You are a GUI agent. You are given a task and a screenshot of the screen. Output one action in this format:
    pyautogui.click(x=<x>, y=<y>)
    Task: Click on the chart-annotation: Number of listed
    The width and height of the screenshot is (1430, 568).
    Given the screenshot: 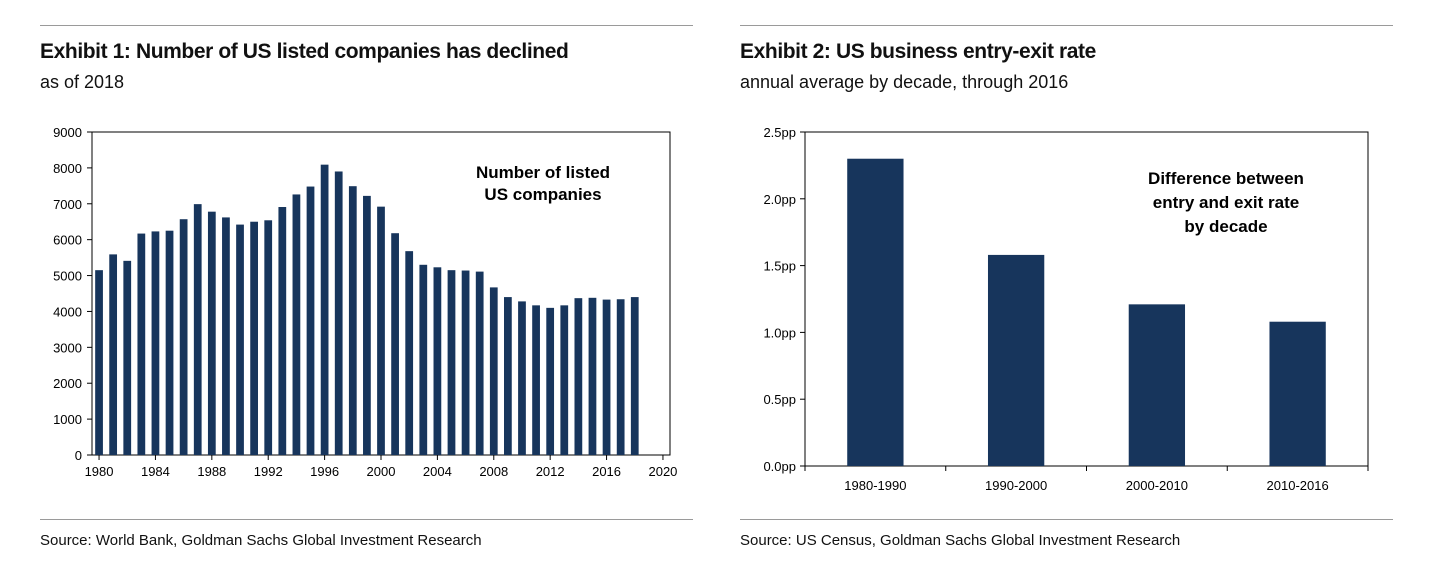 What is the action you would take?
    pyautogui.click(x=543, y=172)
    